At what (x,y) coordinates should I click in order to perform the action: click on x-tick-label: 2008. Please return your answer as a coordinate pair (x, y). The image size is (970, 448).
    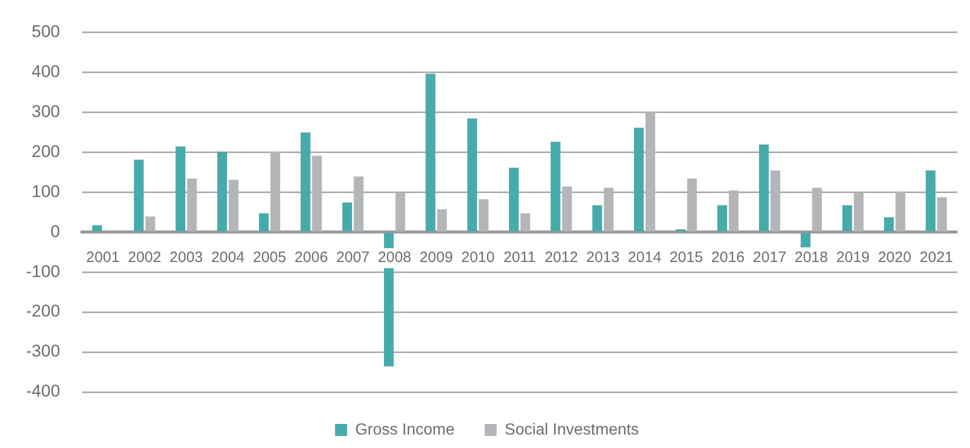
    Looking at the image, I should click on (395, 257).